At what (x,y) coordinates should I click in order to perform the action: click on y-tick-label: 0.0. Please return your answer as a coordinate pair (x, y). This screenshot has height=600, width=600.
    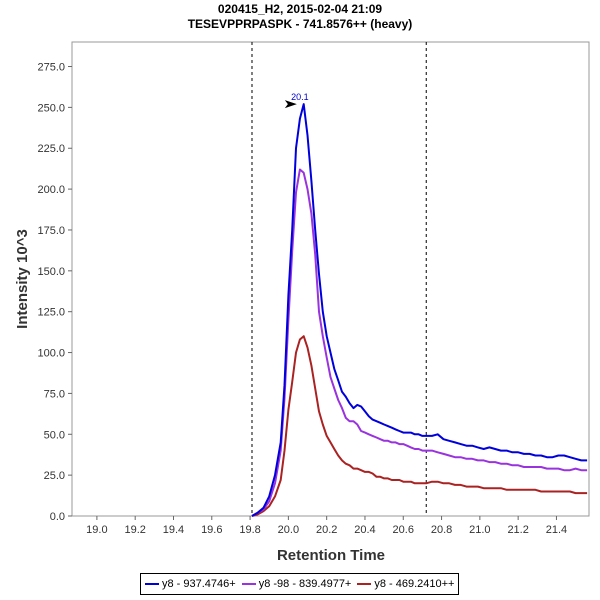
    Looking at the image, I should click on (57, 517).